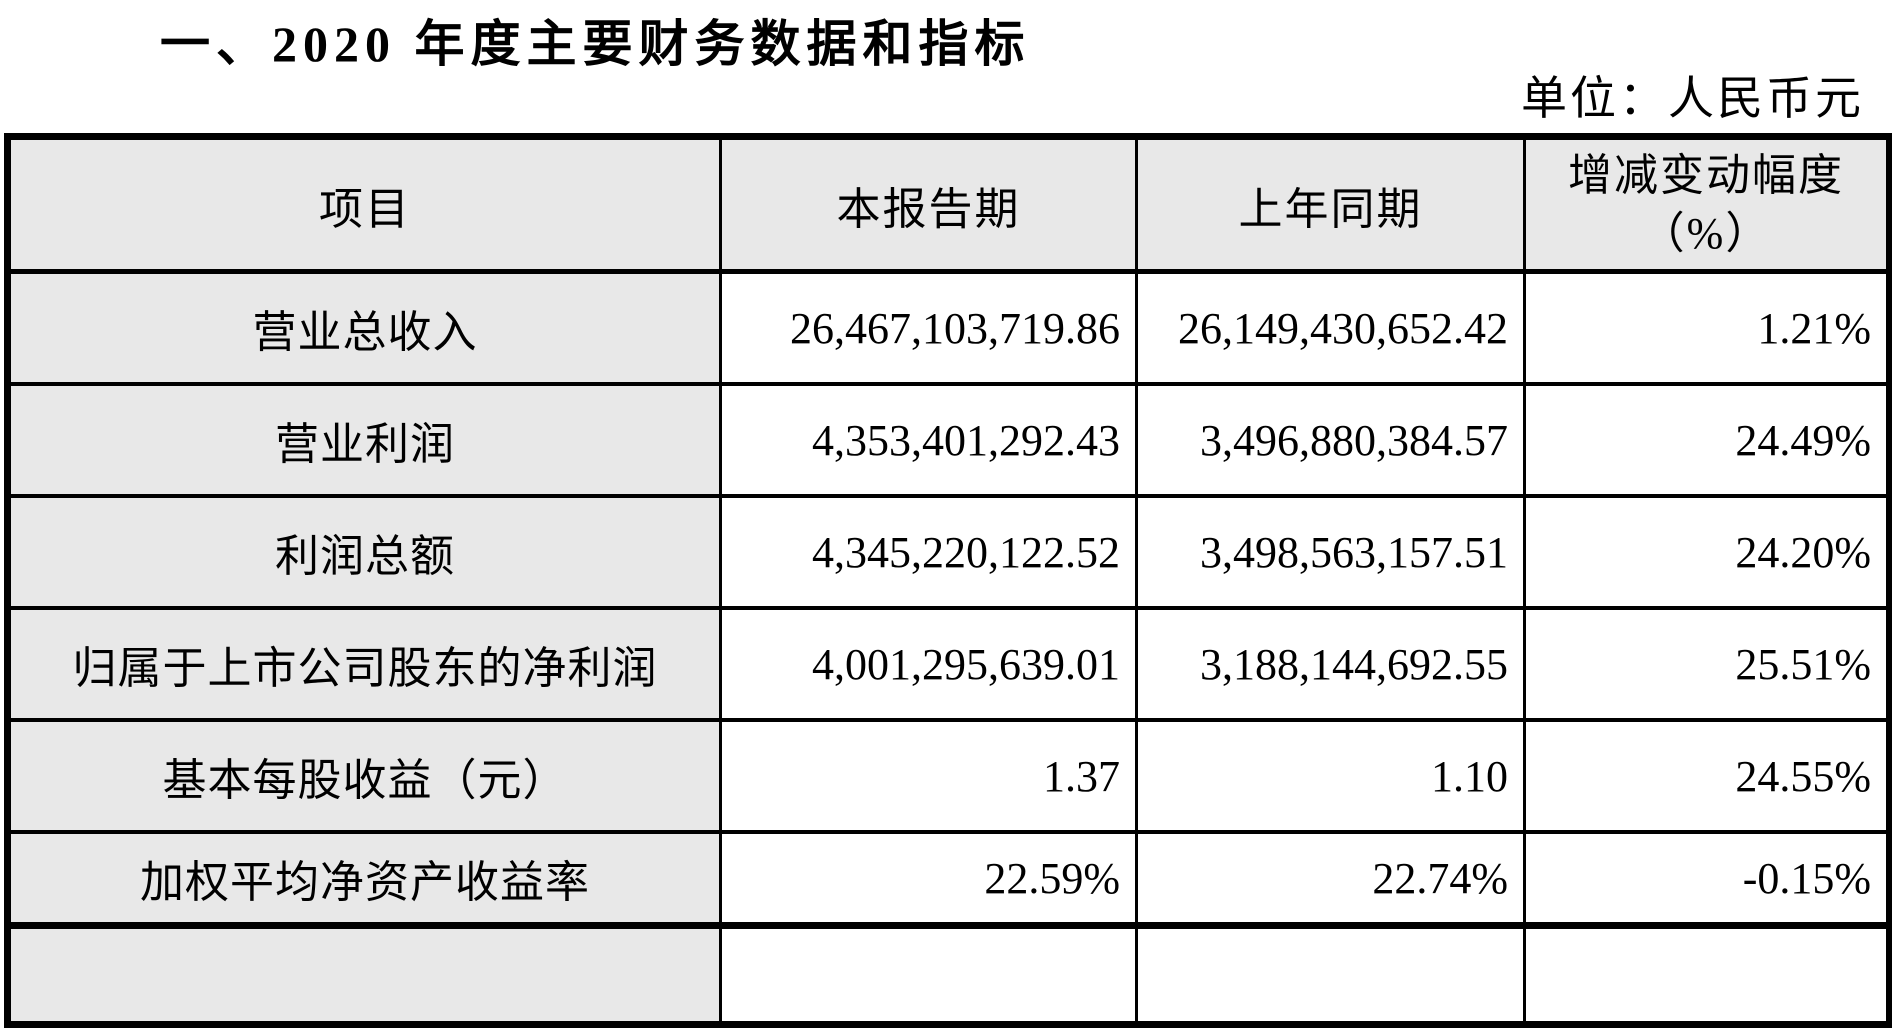 The image size is (1892, 1028). What do you see at coordinates (1707, 974) in the screenshot?
I see `row-change-value` at bounding box center [1707, 974].